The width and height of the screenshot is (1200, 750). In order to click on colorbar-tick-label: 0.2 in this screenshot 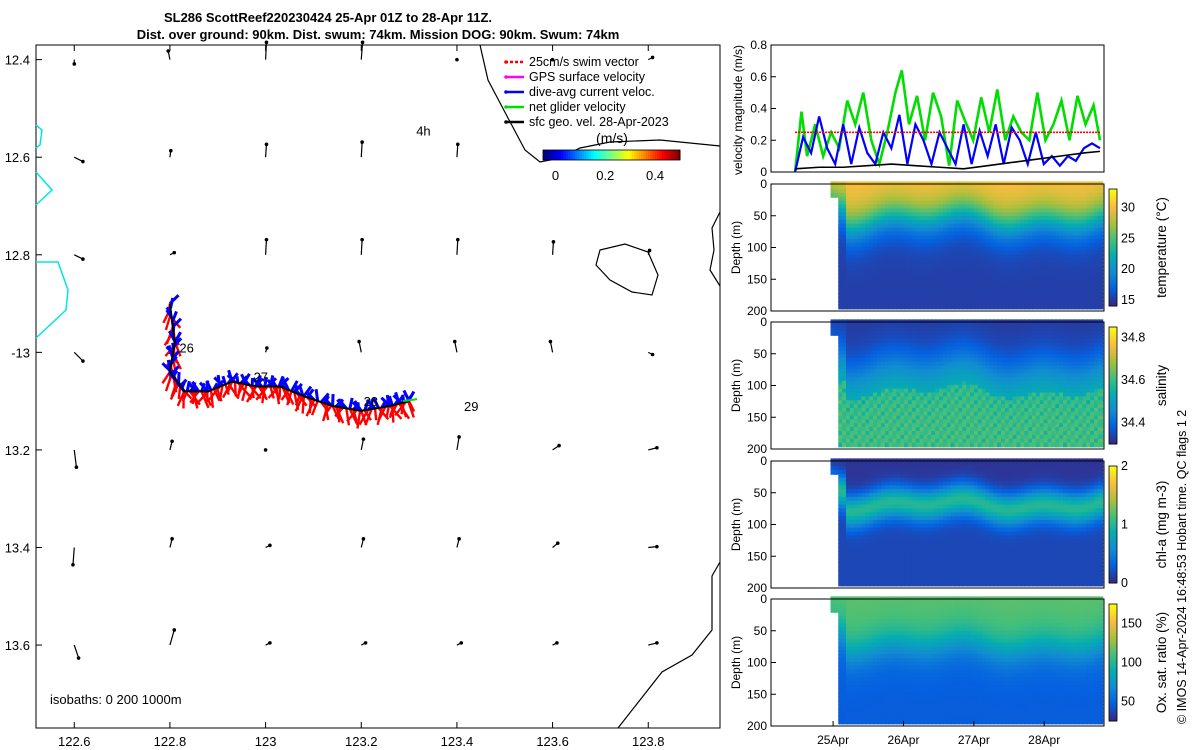, I will do `click(605, 175)`.